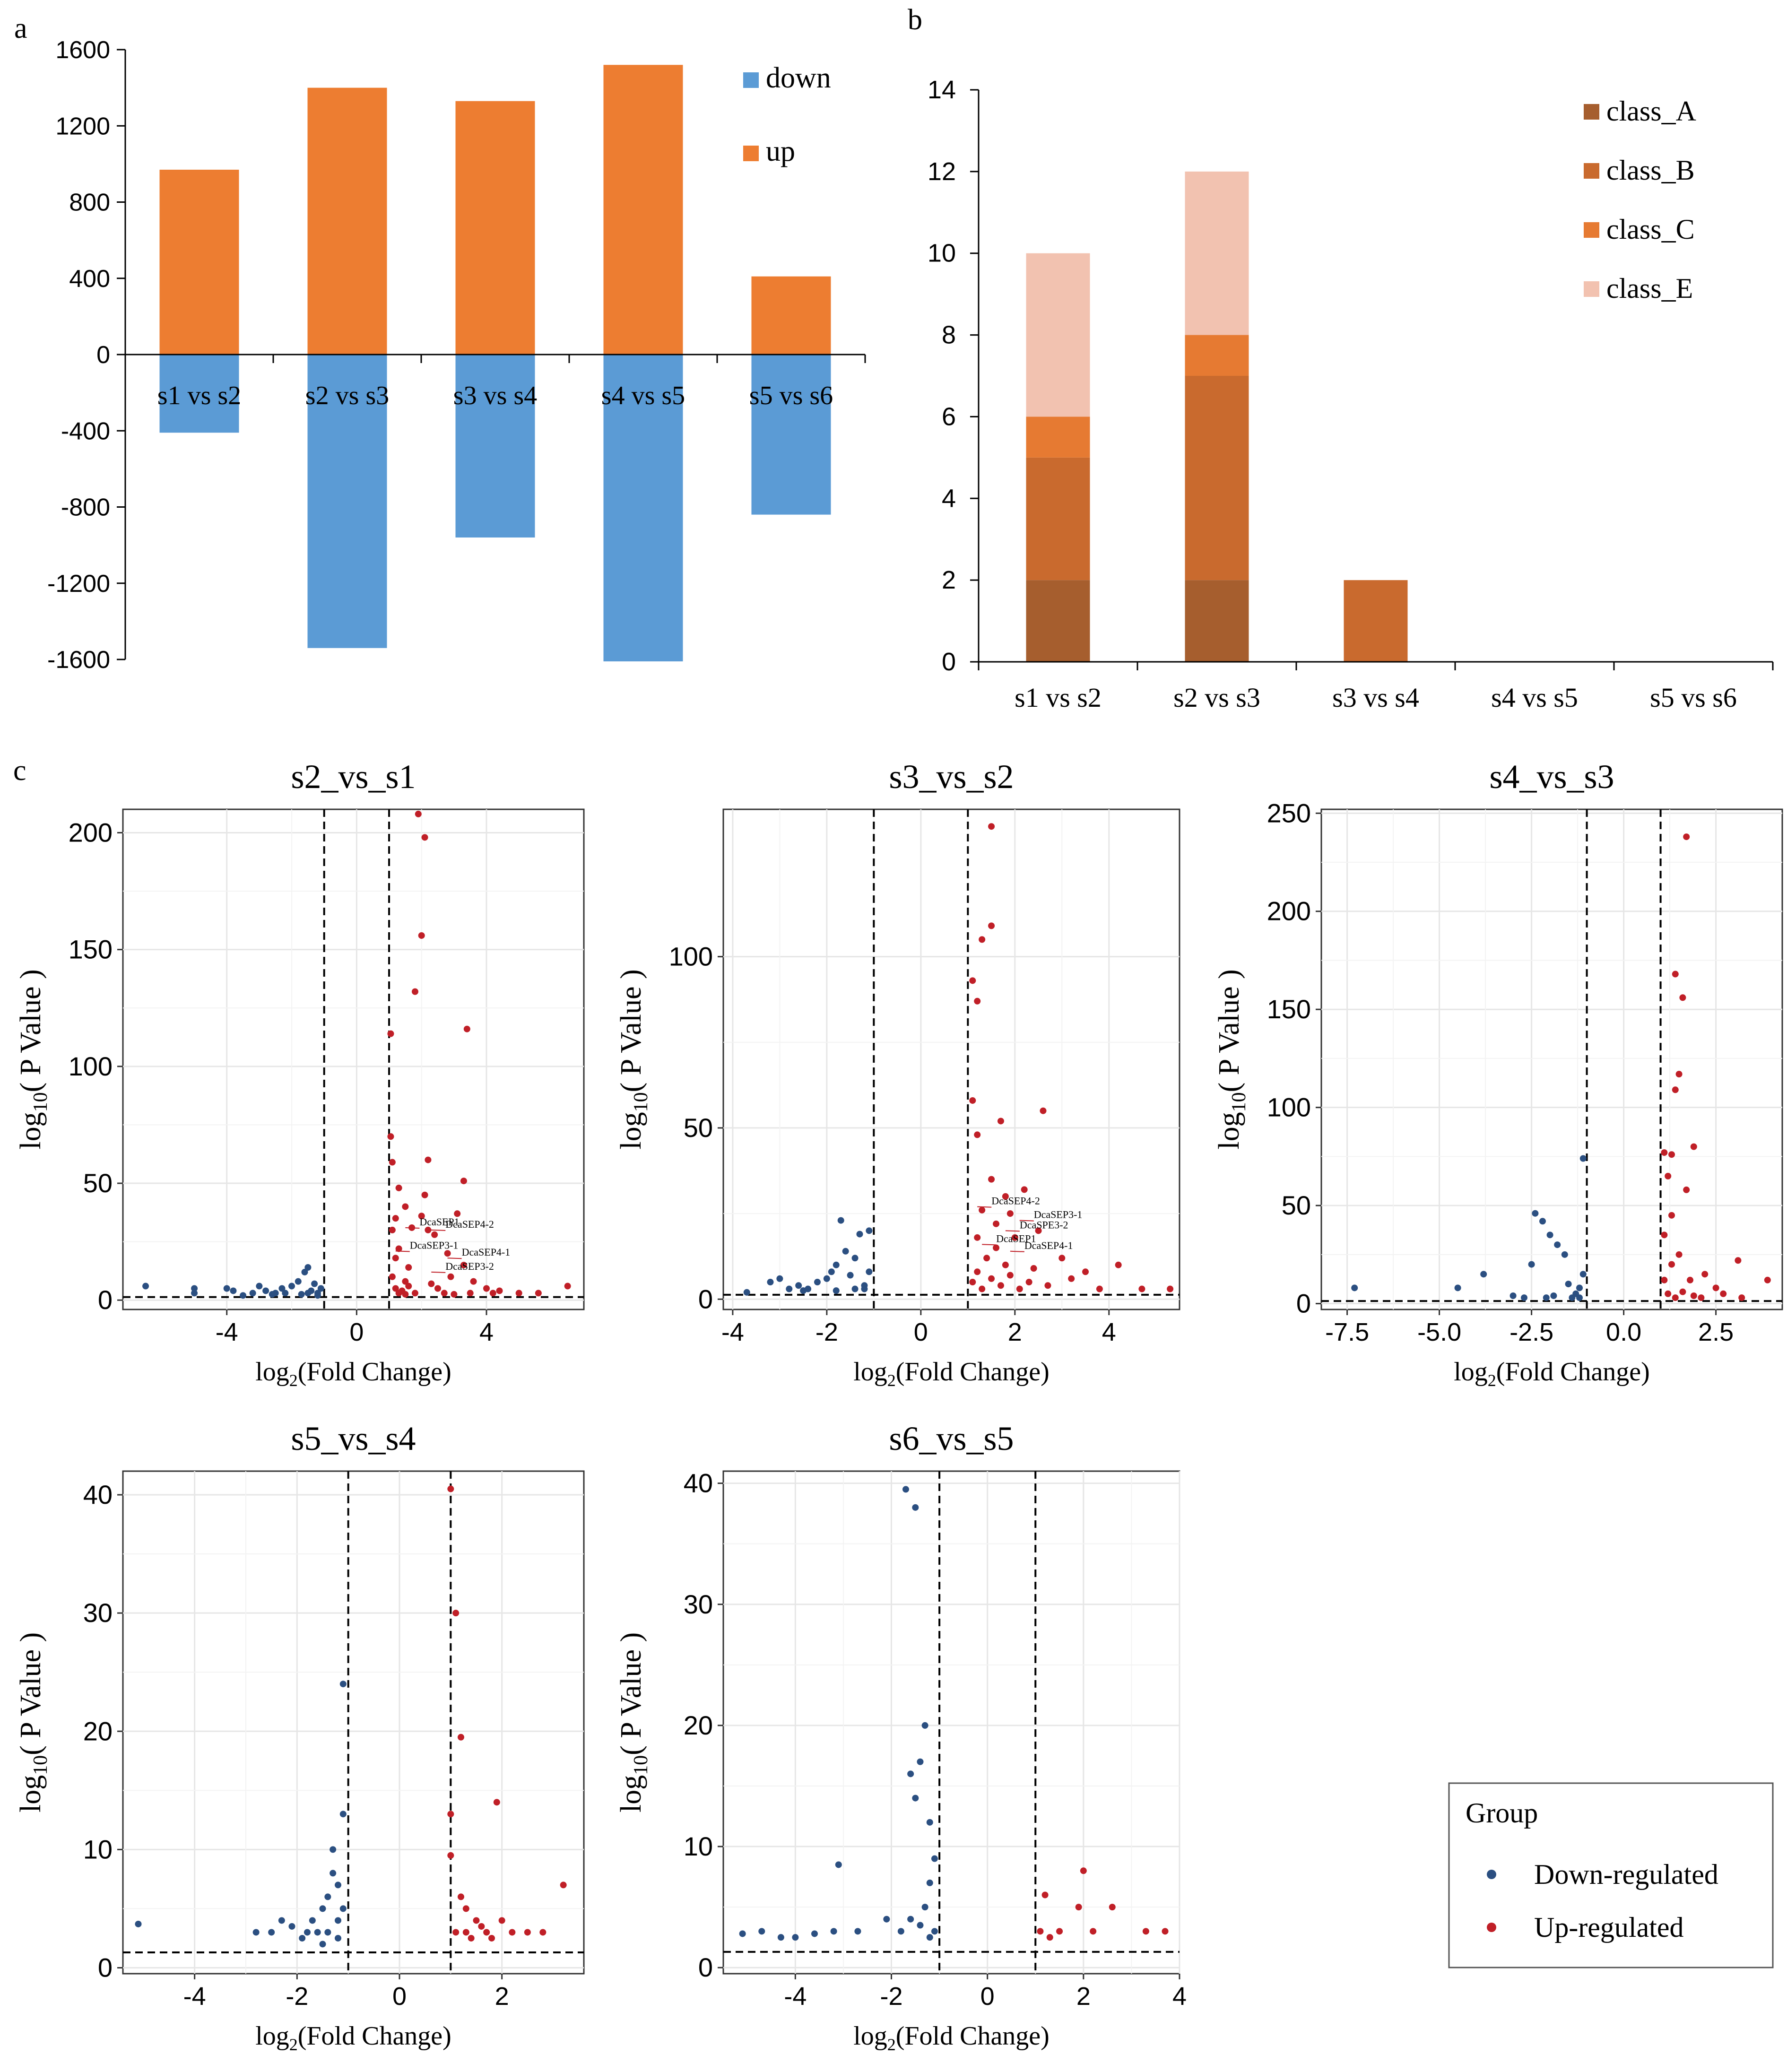 The height and width of the screenshot is (2072, 1787). I want to click on y-tick-label: 10, so click(942, 253).